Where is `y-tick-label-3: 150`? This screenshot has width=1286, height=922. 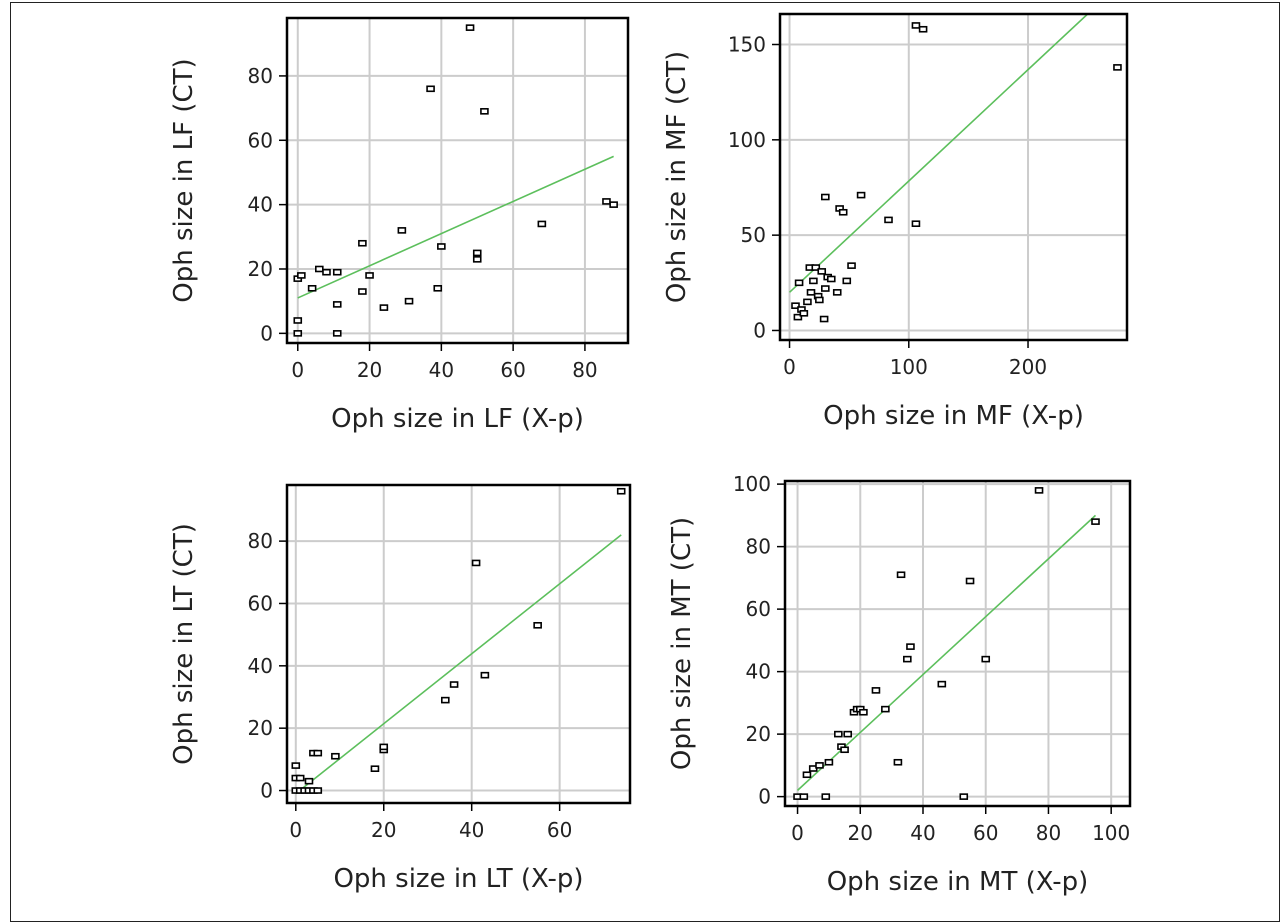 y-tick-label-3: 150 is located at coordinates (747, 45).